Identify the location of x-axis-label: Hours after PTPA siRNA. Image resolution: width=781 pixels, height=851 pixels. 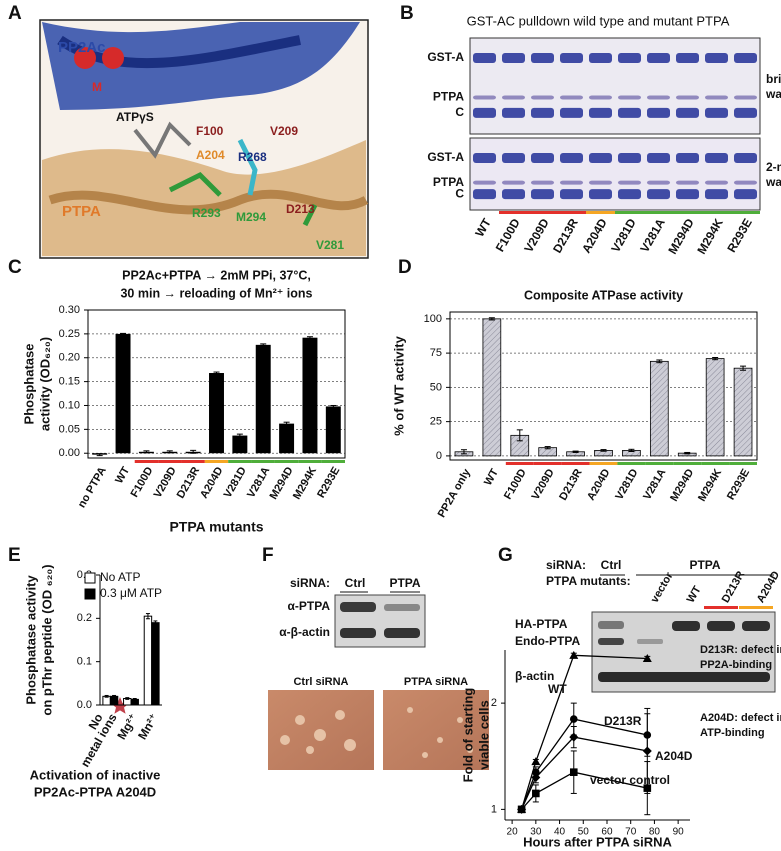
(597, 841).